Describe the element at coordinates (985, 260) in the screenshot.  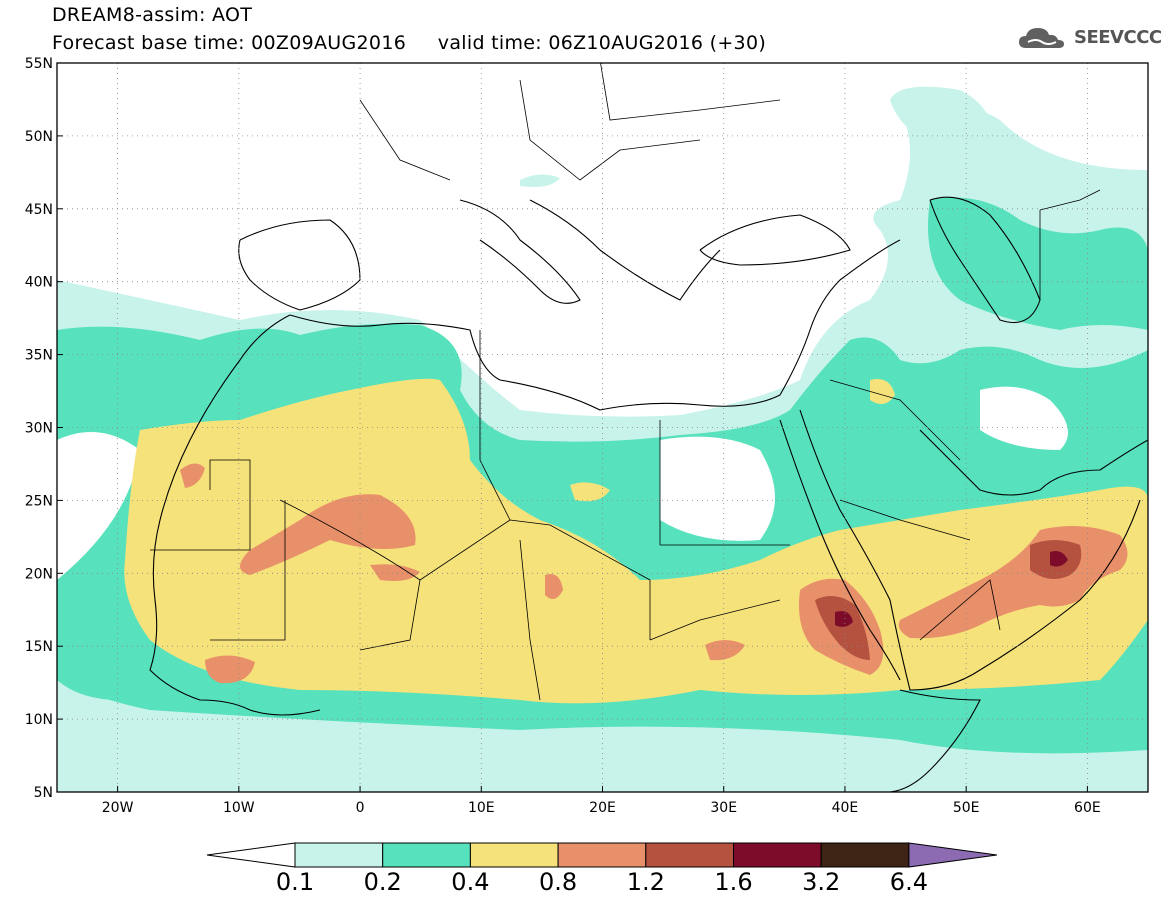
I see `coastline-caspian-sea` at that location.